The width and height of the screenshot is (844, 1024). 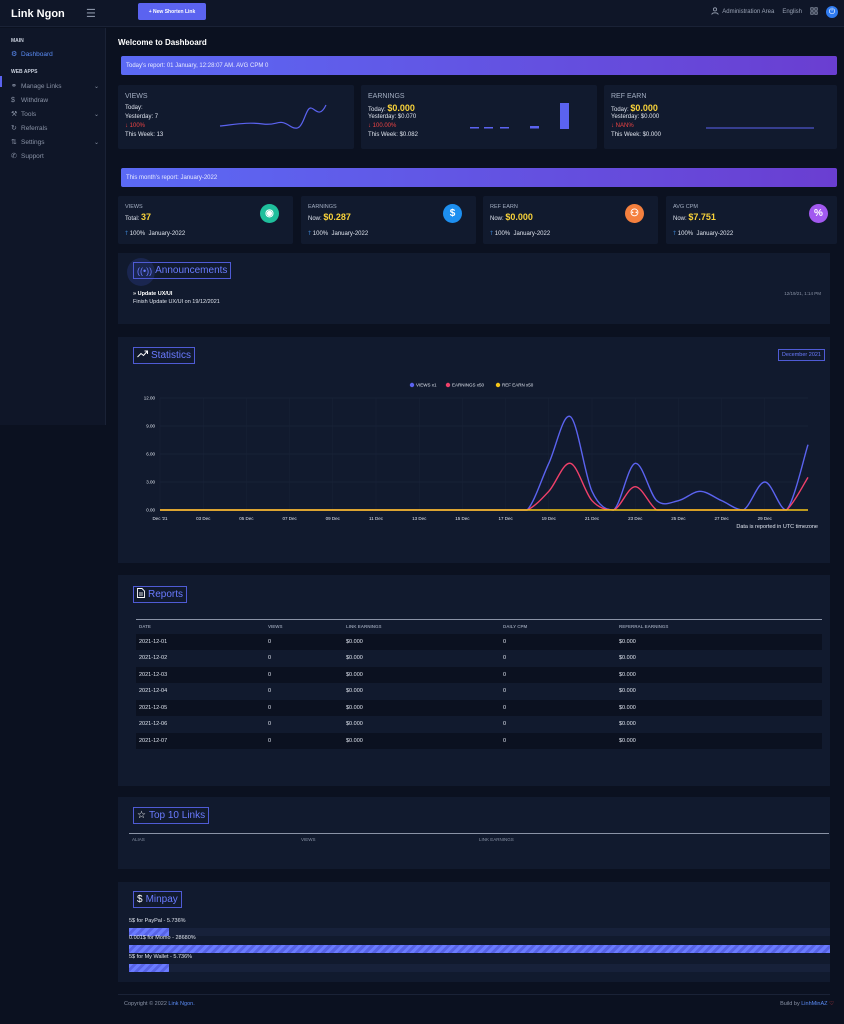 I want to click on footer-copyright: Copyright © 2022 Link Ngon., so click(x=159, y=1004).